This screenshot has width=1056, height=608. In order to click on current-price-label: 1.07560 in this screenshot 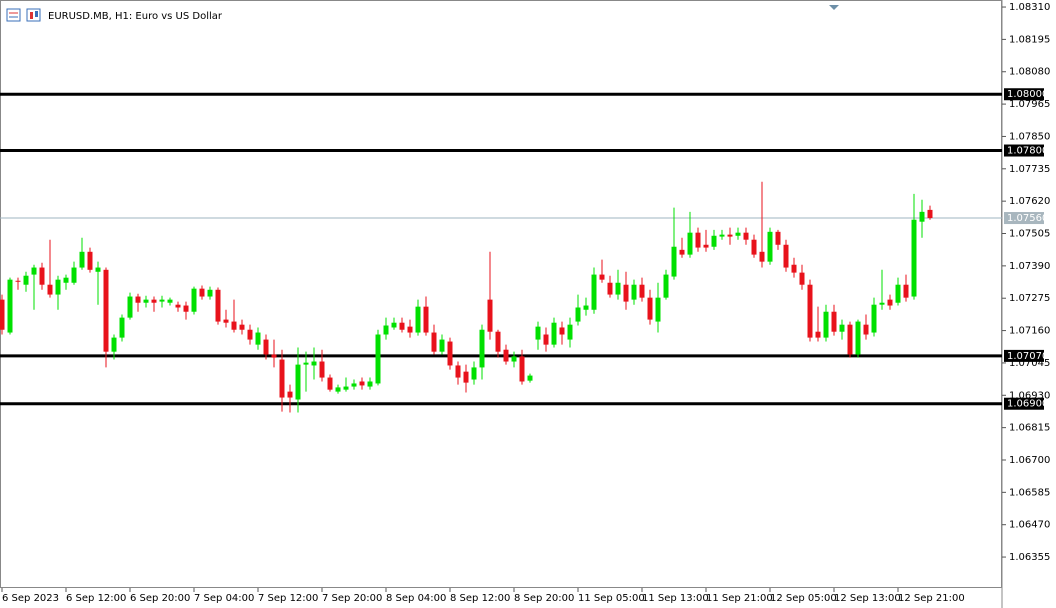, I will do `click(1027, 218)`.